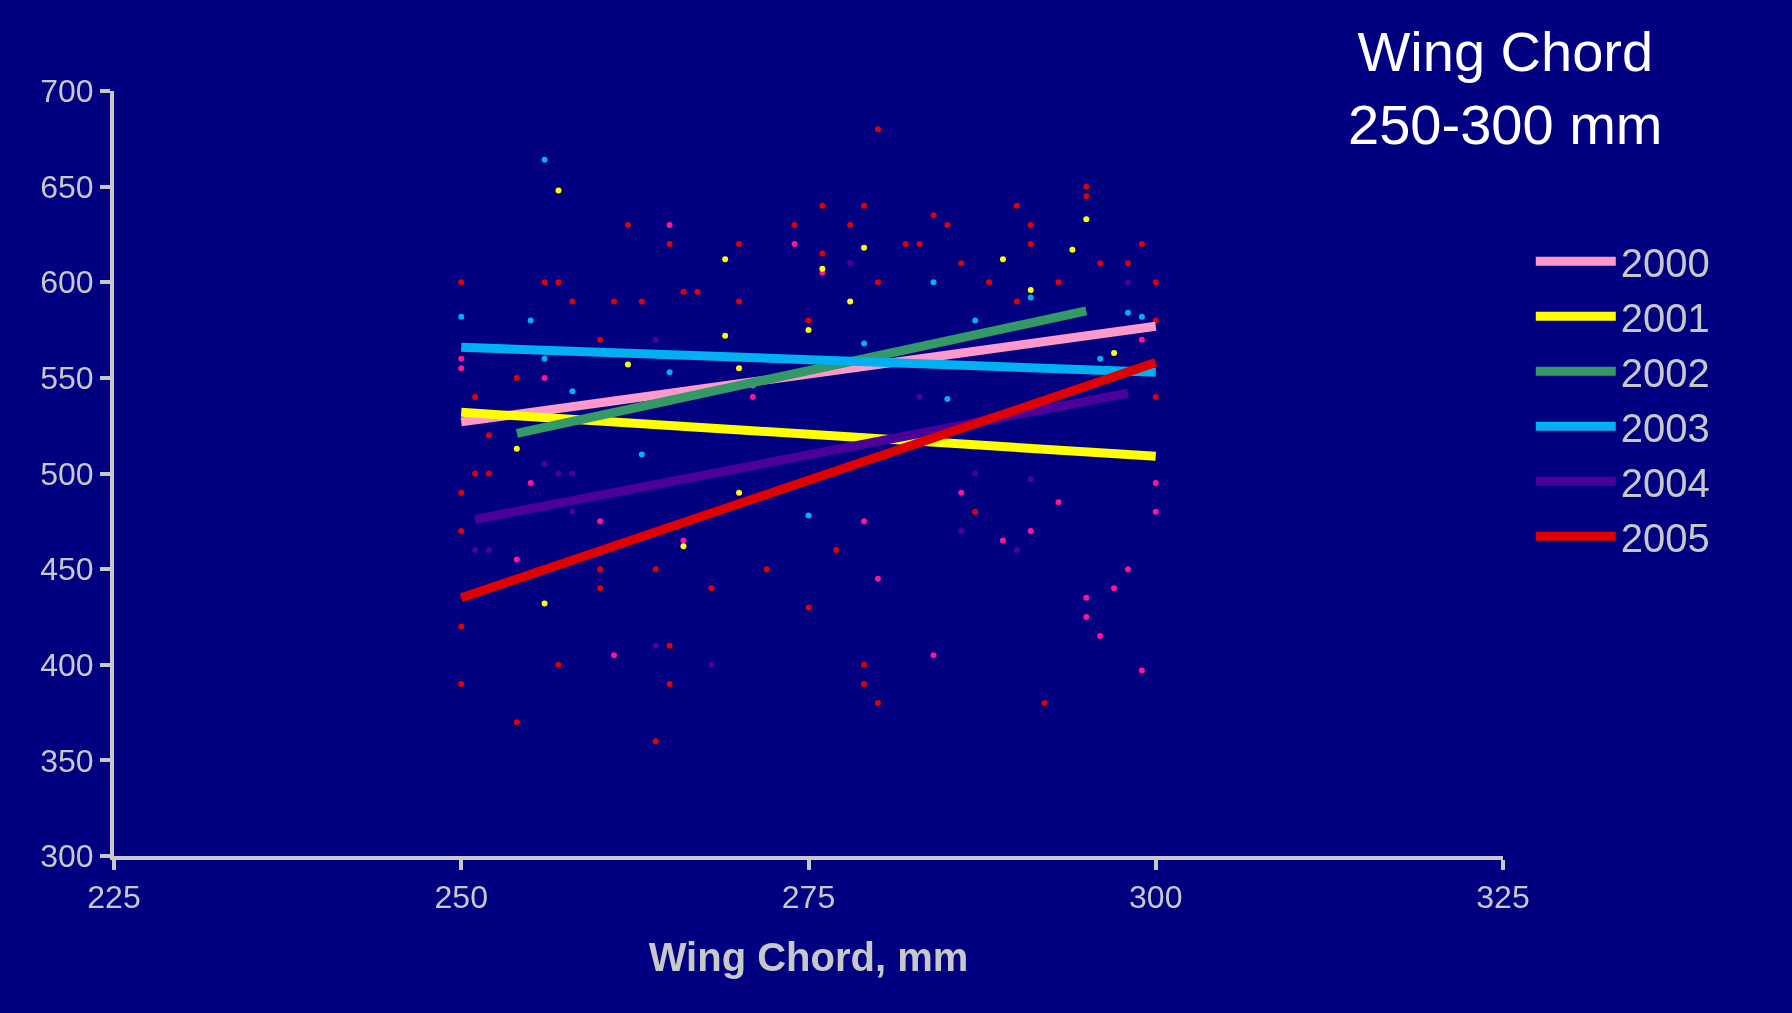  I want to click on x-tick-label: 300, so click(1156, 897).